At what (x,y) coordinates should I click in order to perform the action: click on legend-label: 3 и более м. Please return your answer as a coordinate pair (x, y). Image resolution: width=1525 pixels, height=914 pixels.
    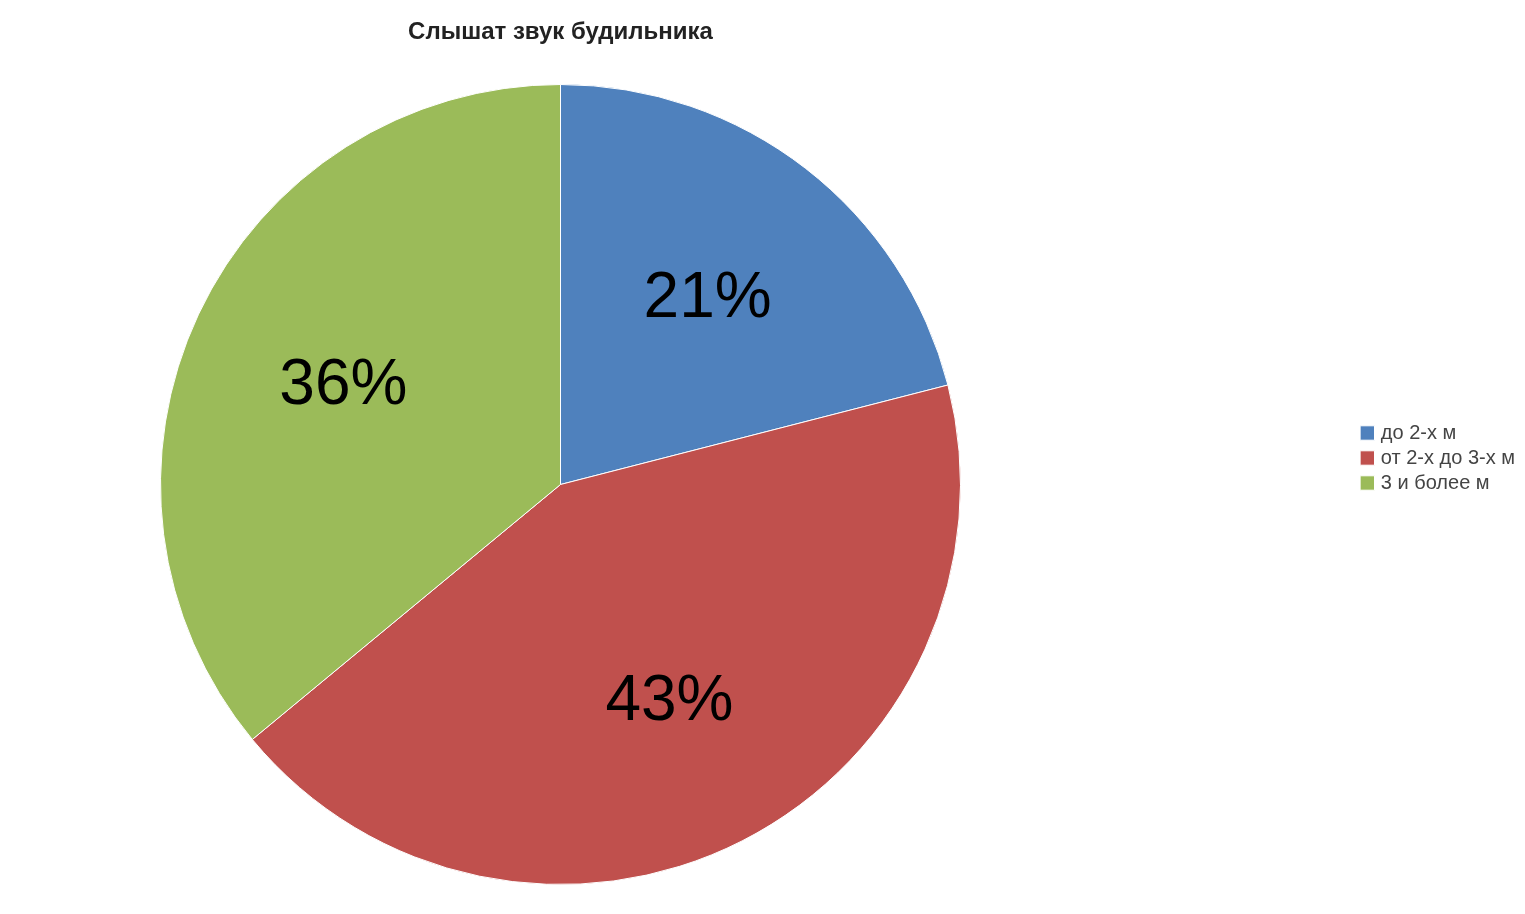
    Looking at the image, I should click on (1435, 482).